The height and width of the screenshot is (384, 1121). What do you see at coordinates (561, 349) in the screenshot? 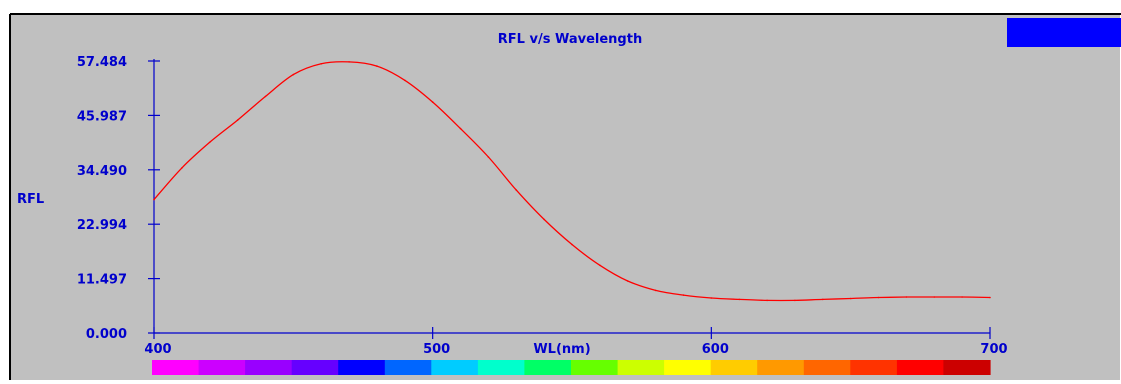
I see `x-axis-label: WL(nm)` at bounding box center [561, 349].